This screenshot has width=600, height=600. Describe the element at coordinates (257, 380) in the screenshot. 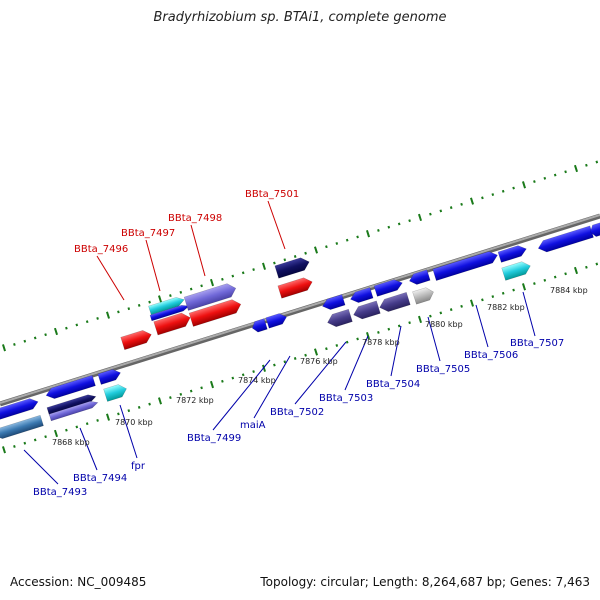

I see `kbp-label: 7874 kbp` at that location.